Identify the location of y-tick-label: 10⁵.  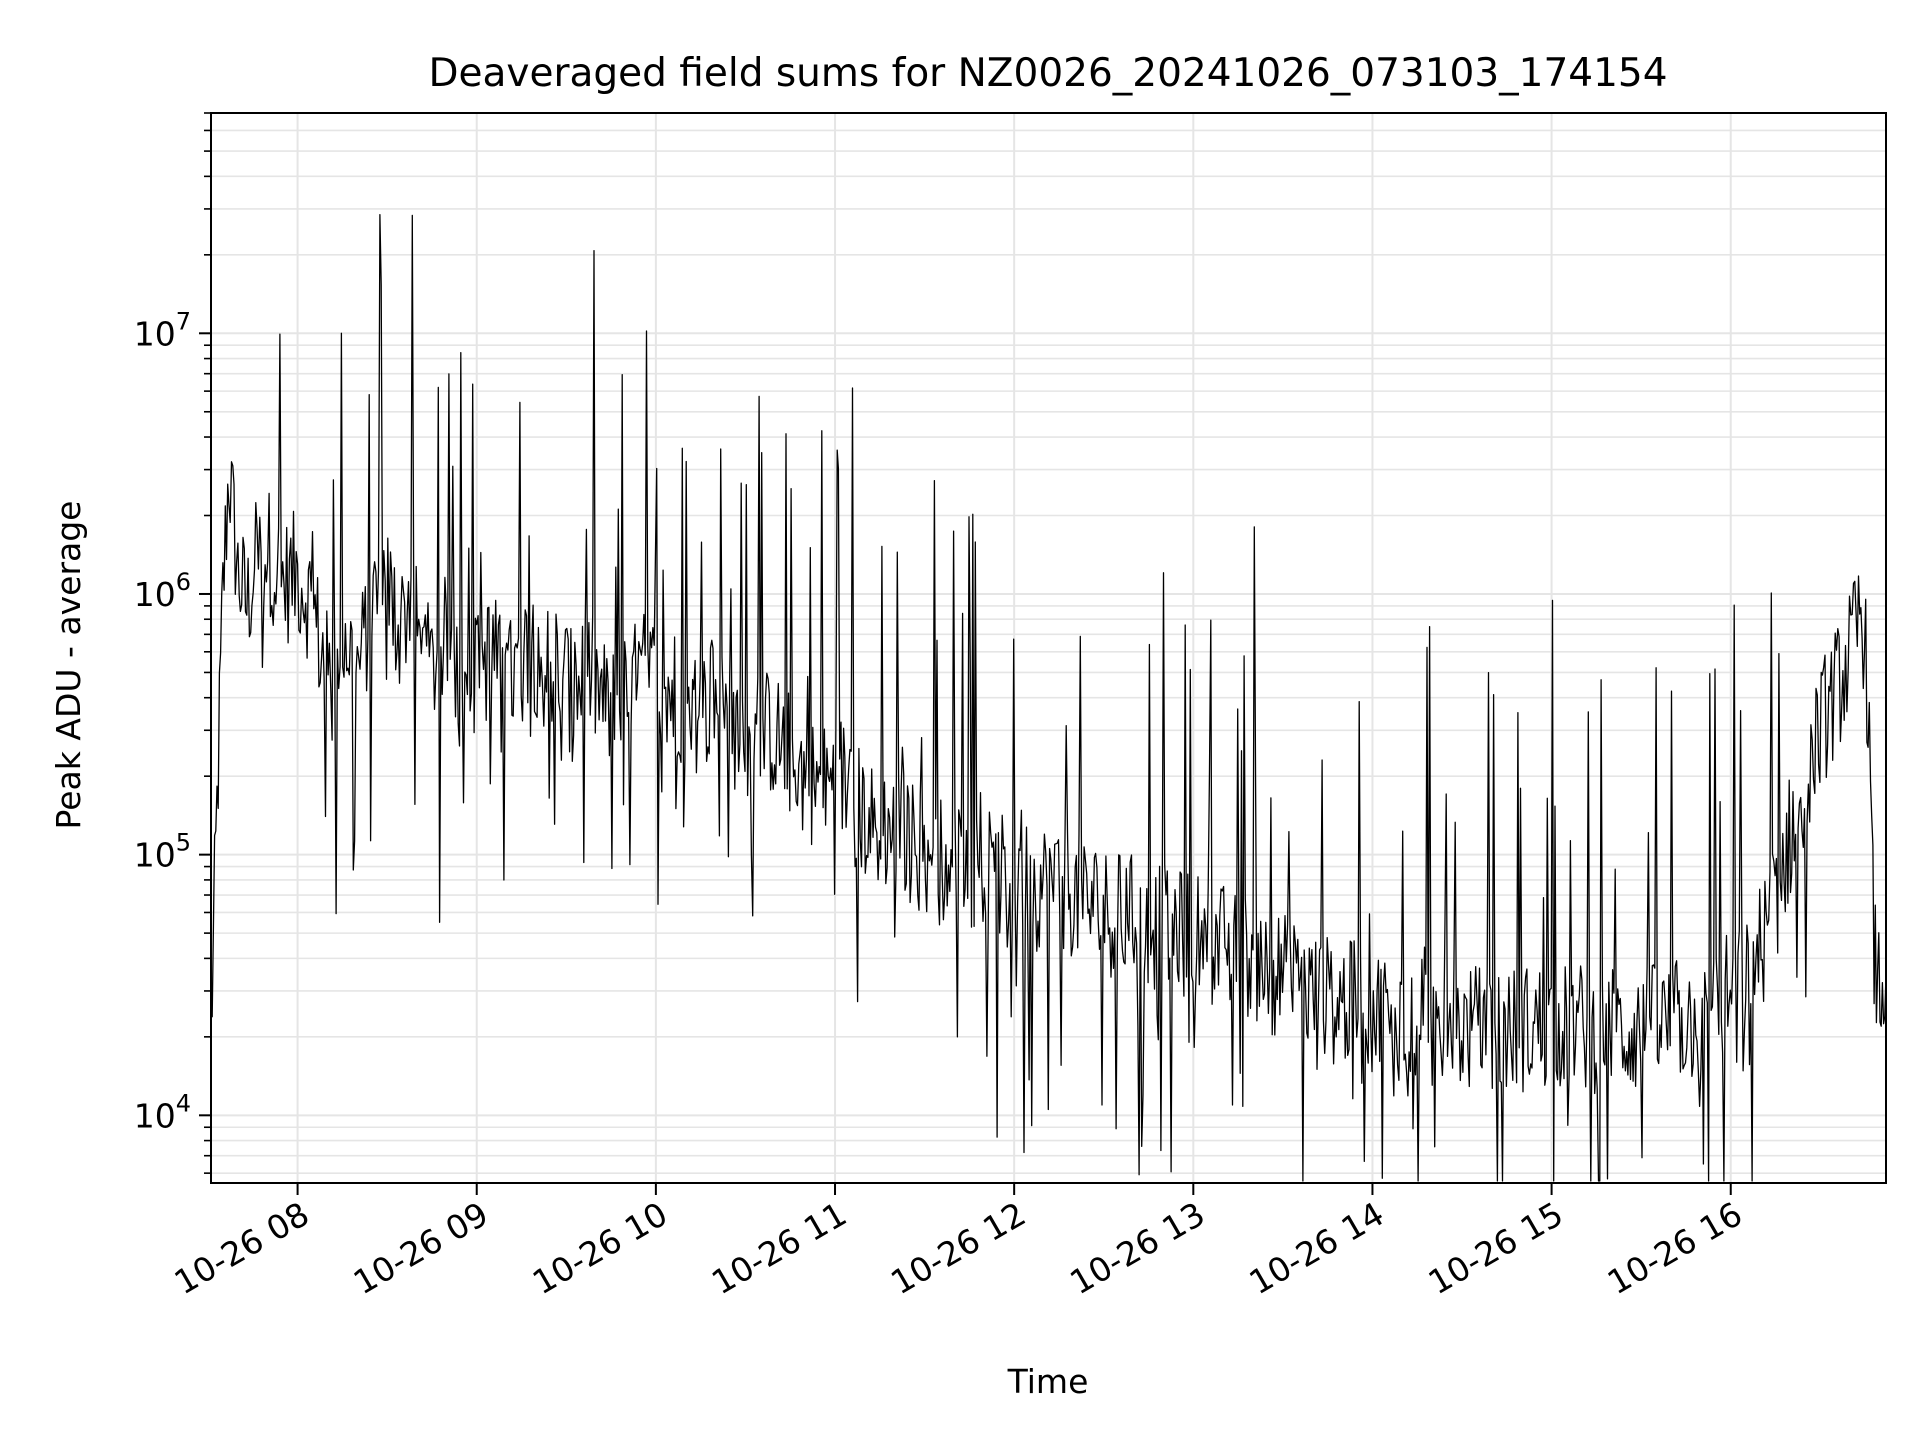
(162, 852).